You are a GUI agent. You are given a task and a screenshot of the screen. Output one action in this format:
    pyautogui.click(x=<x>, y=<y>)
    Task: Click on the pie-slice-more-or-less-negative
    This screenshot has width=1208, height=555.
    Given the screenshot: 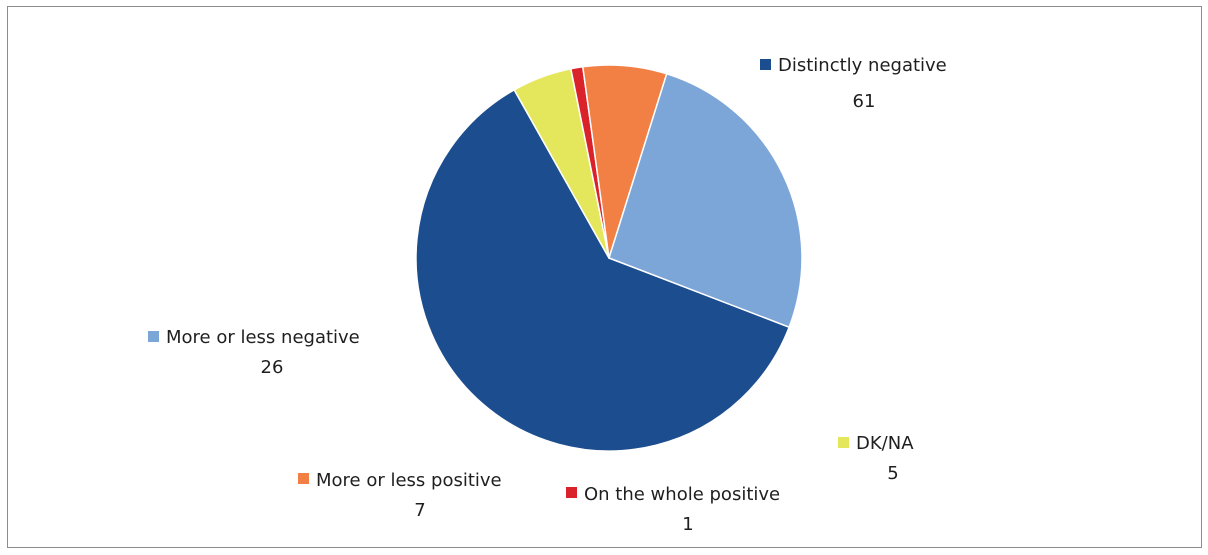 What is the action you would take?
    pyautogui.click(x=705, y=200)
    